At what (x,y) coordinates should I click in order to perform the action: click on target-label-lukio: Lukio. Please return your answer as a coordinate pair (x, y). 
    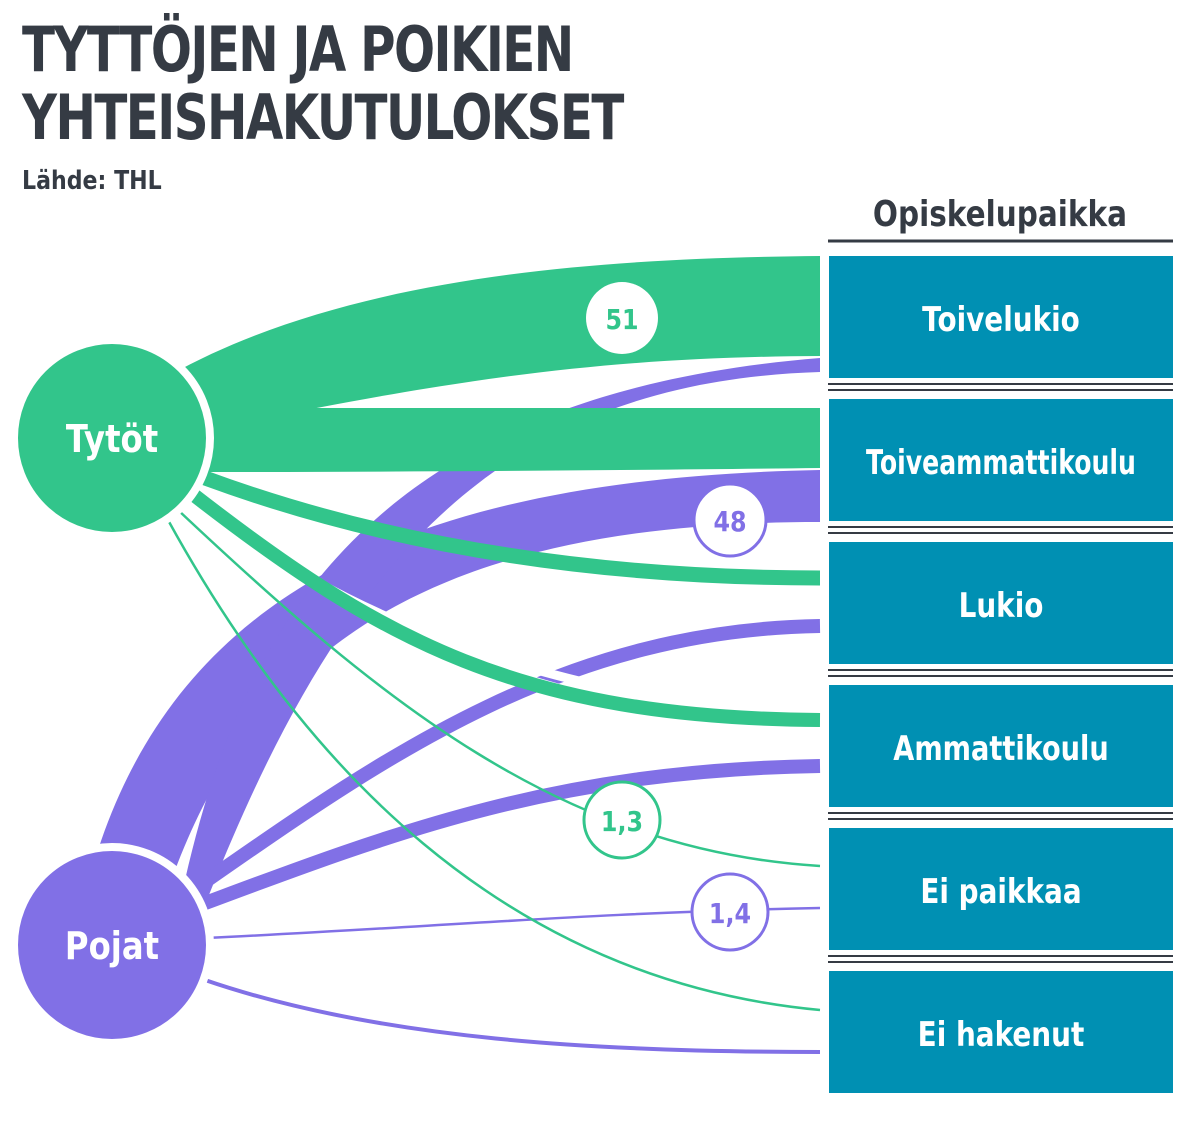
    Looking at the image, I should click on (1001, 605).